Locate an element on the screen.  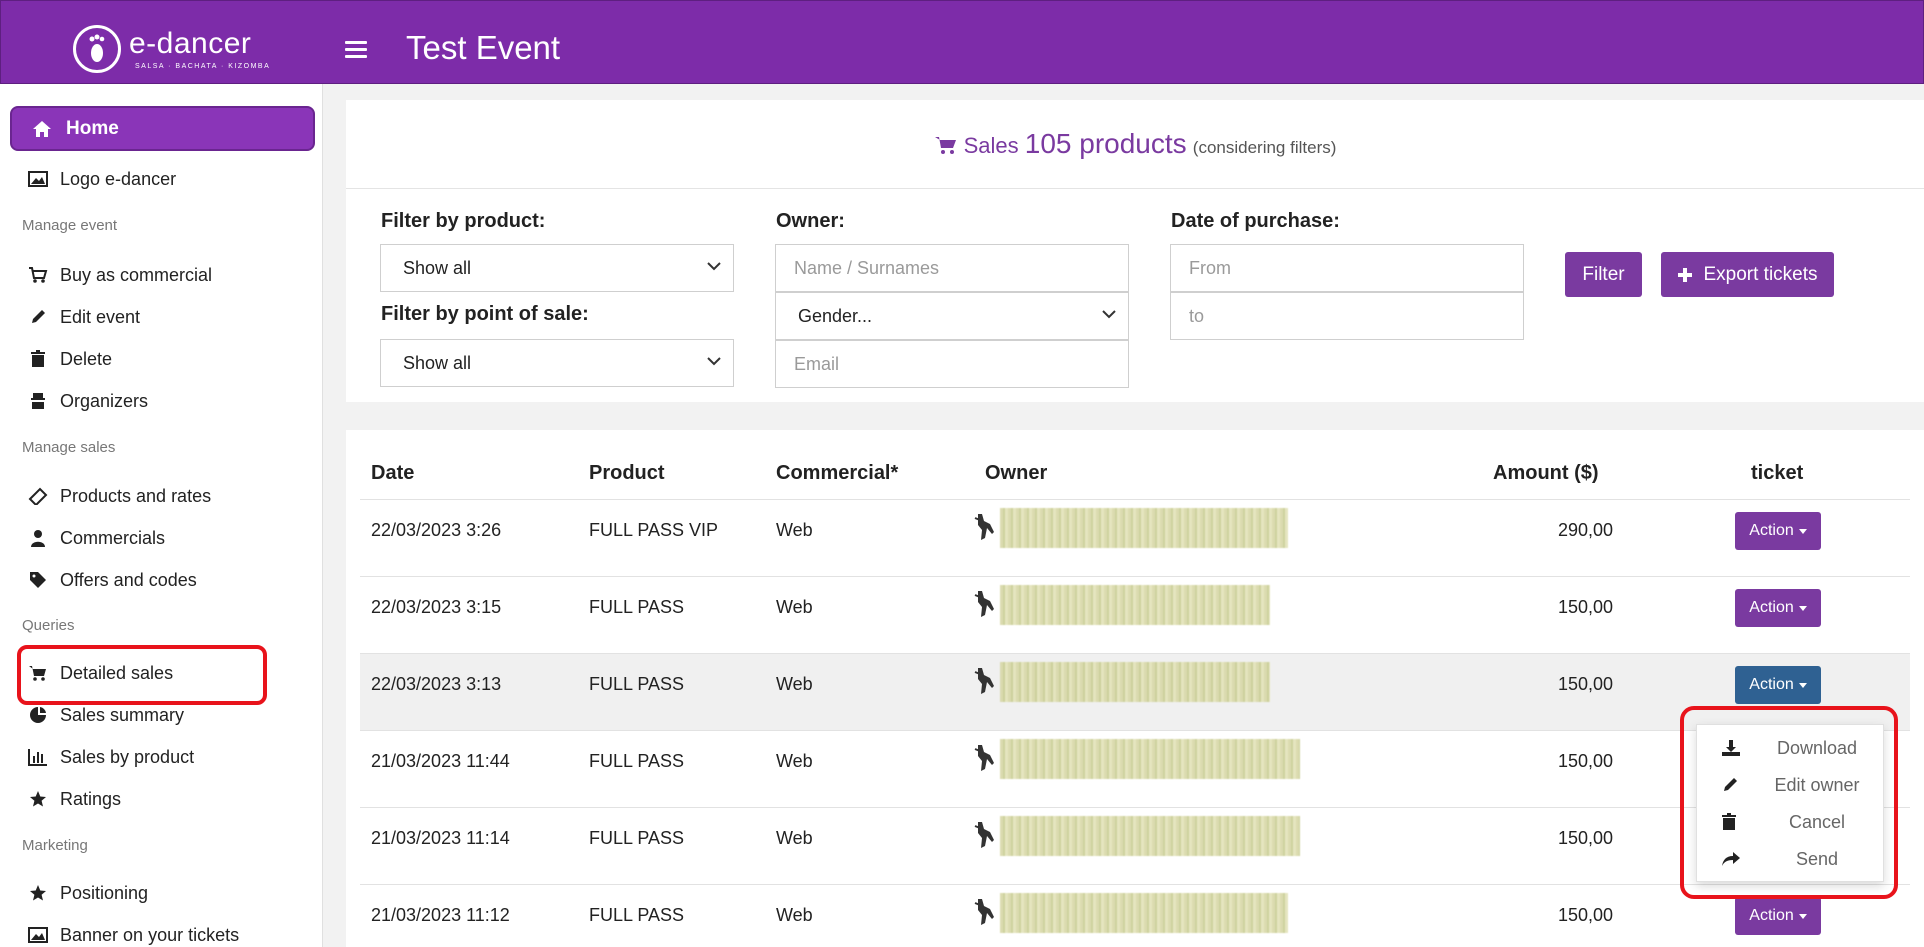
sidebar-item-commercials: Commercials is located at coordinates (95, 538).